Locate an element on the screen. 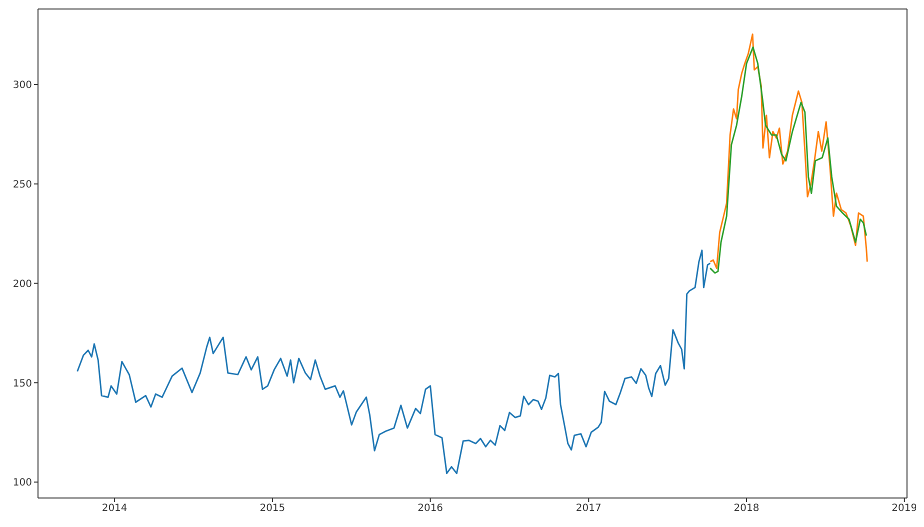 The width and height of the screenshot is (924, 527). y-tick-label: 100 is located at coordinates (22, 483).